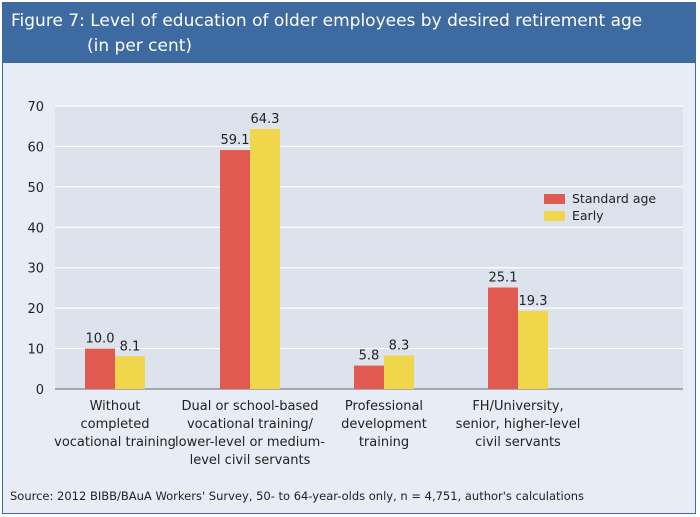 The image size is (700, 517). What do you see at coordinates (600, 207) in the screenshot?
I see `legend: Standard age Early` at bounding box center [600, 207].